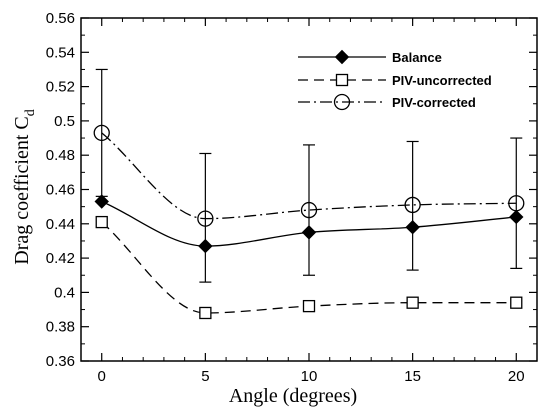  Describe the element at coordinates (30, 112) in the screenshot. I see `y-axis-title-subscript: d` at that location.